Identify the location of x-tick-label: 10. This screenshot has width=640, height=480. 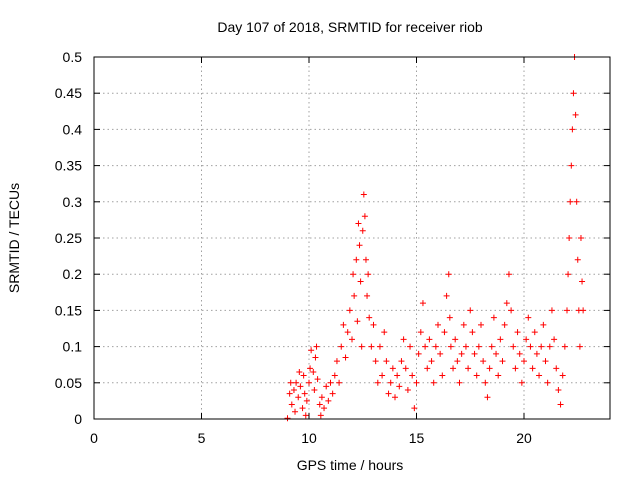
(309, 438).